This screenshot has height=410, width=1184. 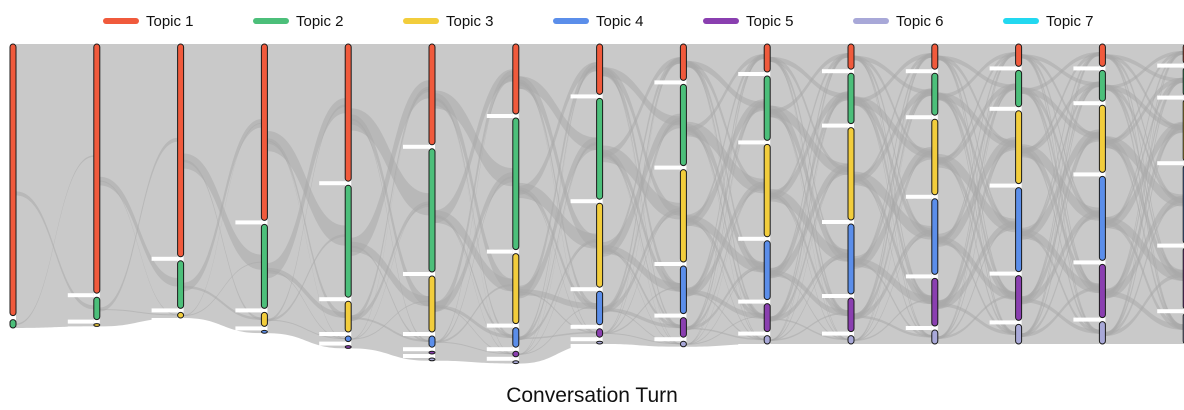 What do you see at coordinates (920, 21) in the screenshot?
I see `legend-label-topic-6: Topic 6` at bounding box center [920, 21].